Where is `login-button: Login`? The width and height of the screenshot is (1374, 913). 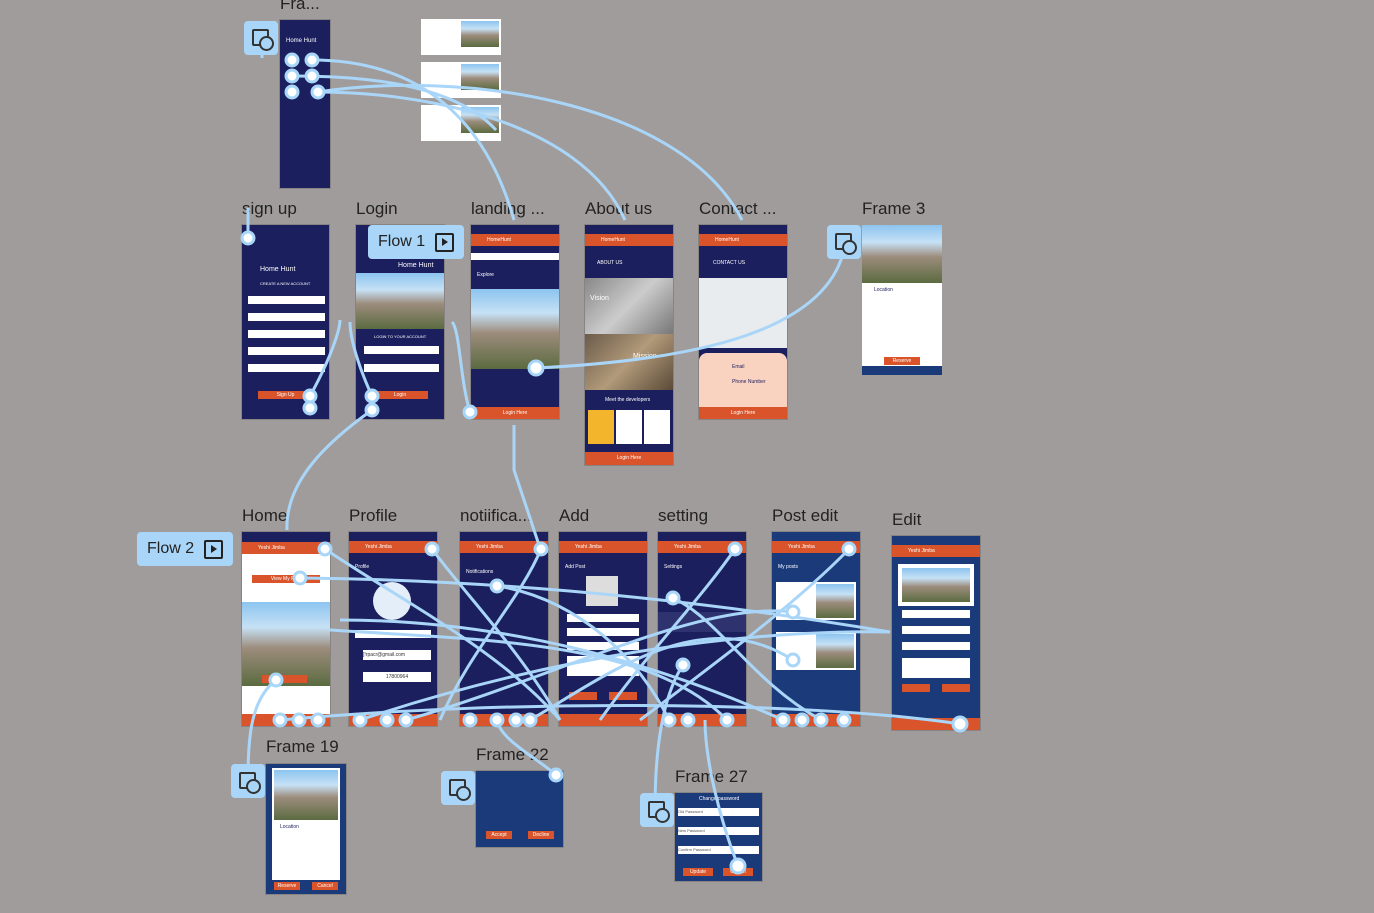
login-button: Login is located at coordinates (400, 395).